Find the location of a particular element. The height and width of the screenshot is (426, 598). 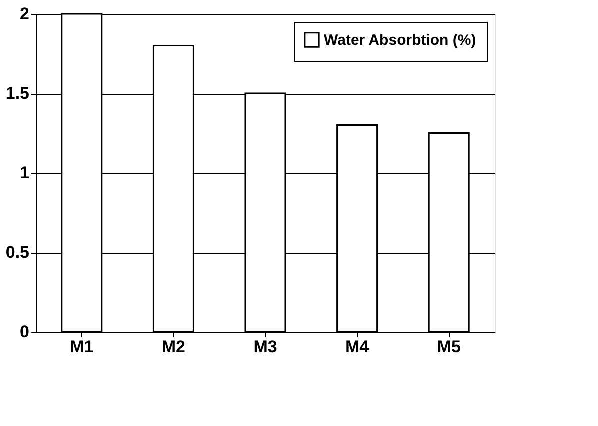

y-tick-label: 0.5 is located at coordinates (18, 252).